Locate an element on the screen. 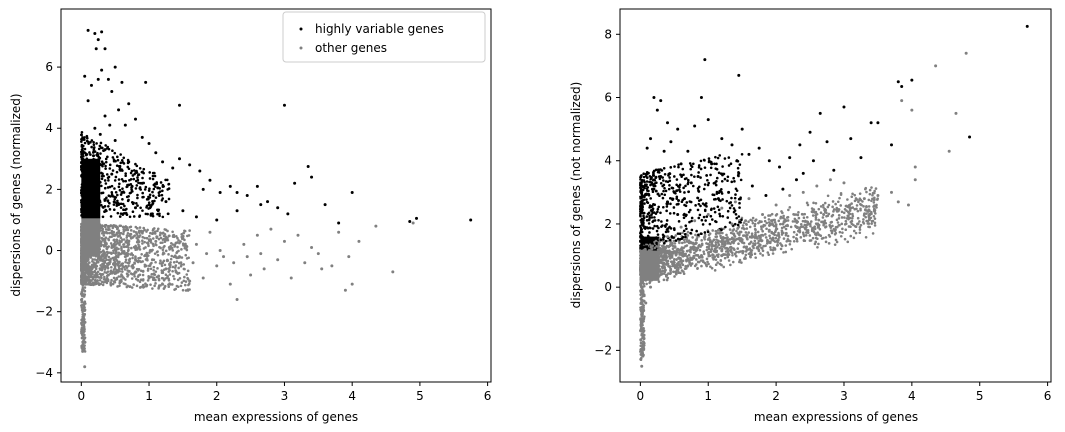  right-x-tick-label: 0 is located at coordinates (641, 396).